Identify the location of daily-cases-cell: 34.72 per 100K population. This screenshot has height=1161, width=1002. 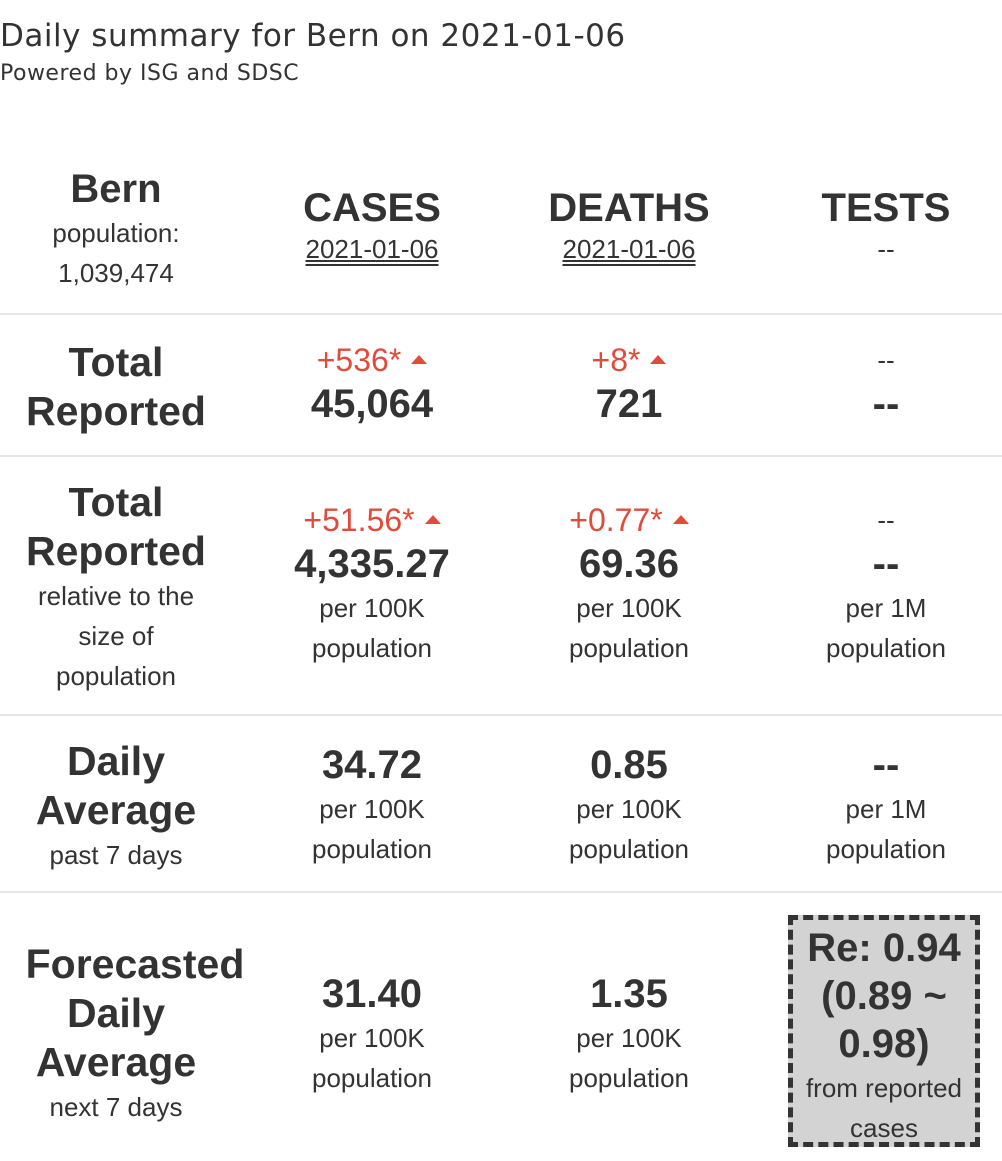
(372, 805).